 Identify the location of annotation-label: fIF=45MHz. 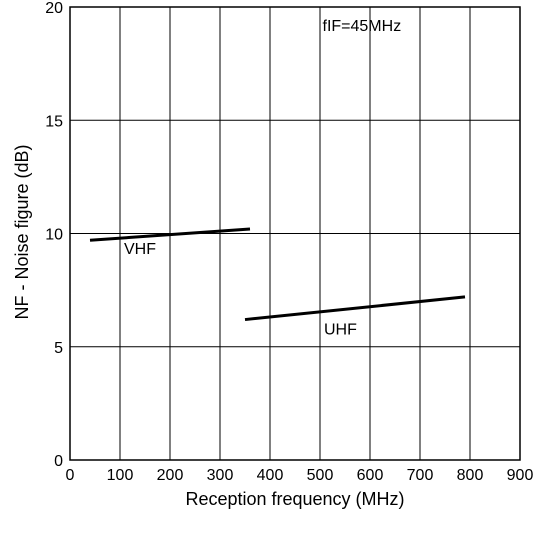
(362, 26).